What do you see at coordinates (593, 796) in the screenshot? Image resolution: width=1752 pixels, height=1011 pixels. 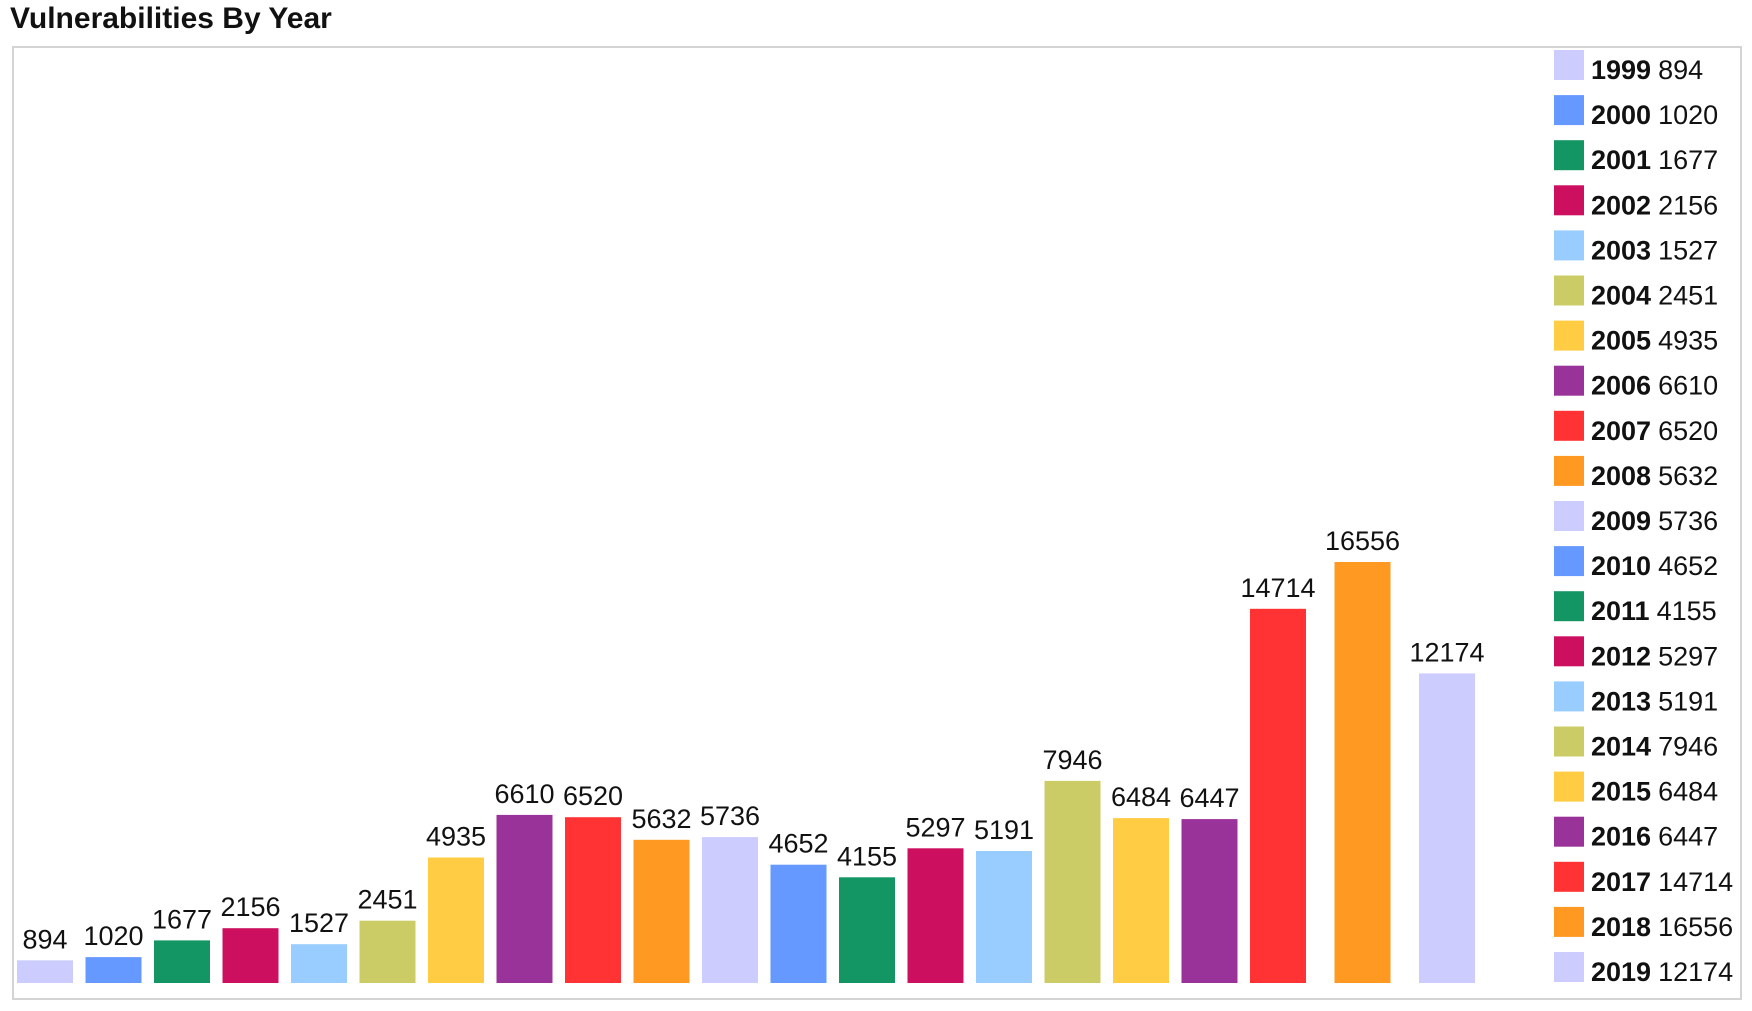 I see `bar-label-2007: 6520` at bounding box center [593, 796].